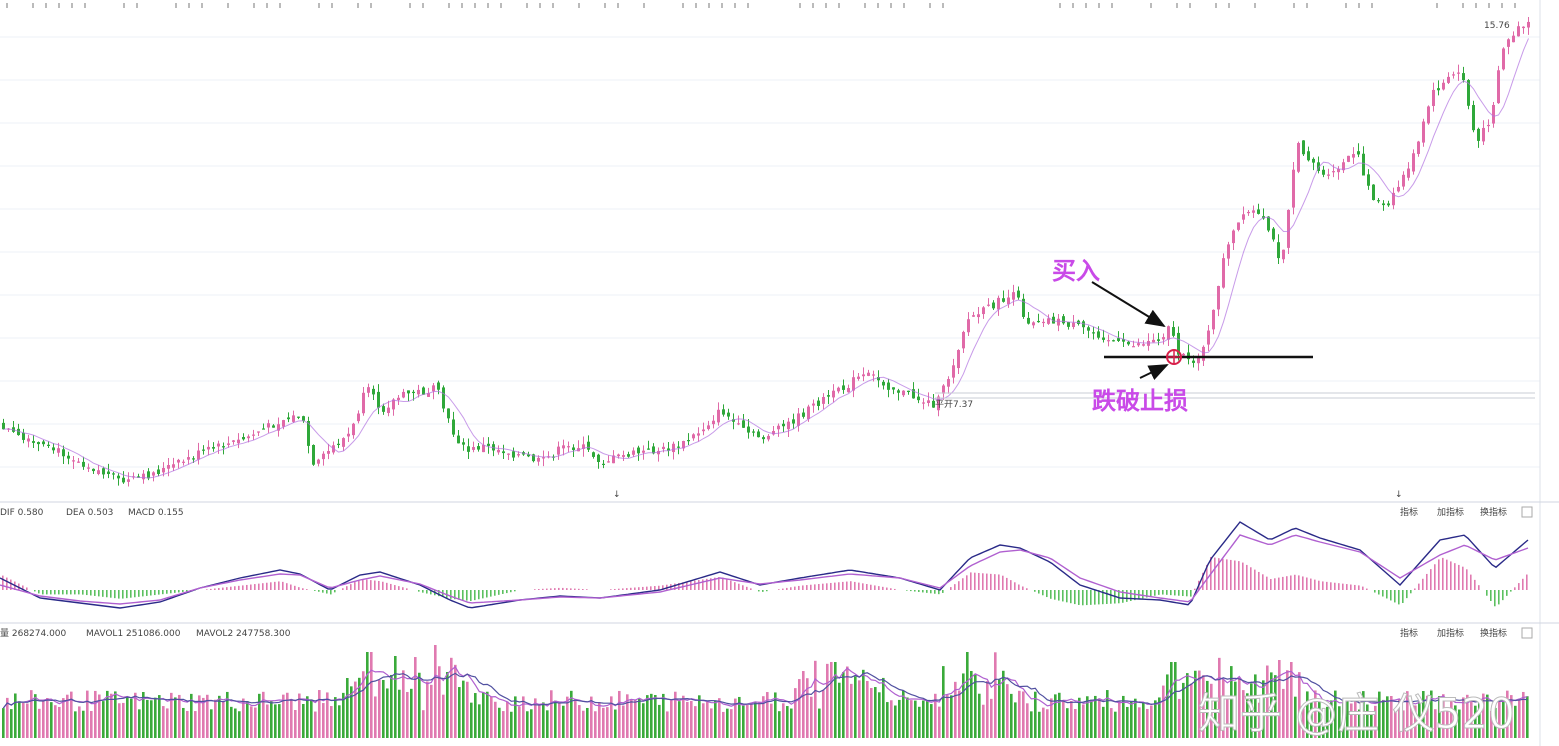 This screenshot has height=746, width=1559. I want to click on volume-btn-1: 指标, so click(1409, 633).